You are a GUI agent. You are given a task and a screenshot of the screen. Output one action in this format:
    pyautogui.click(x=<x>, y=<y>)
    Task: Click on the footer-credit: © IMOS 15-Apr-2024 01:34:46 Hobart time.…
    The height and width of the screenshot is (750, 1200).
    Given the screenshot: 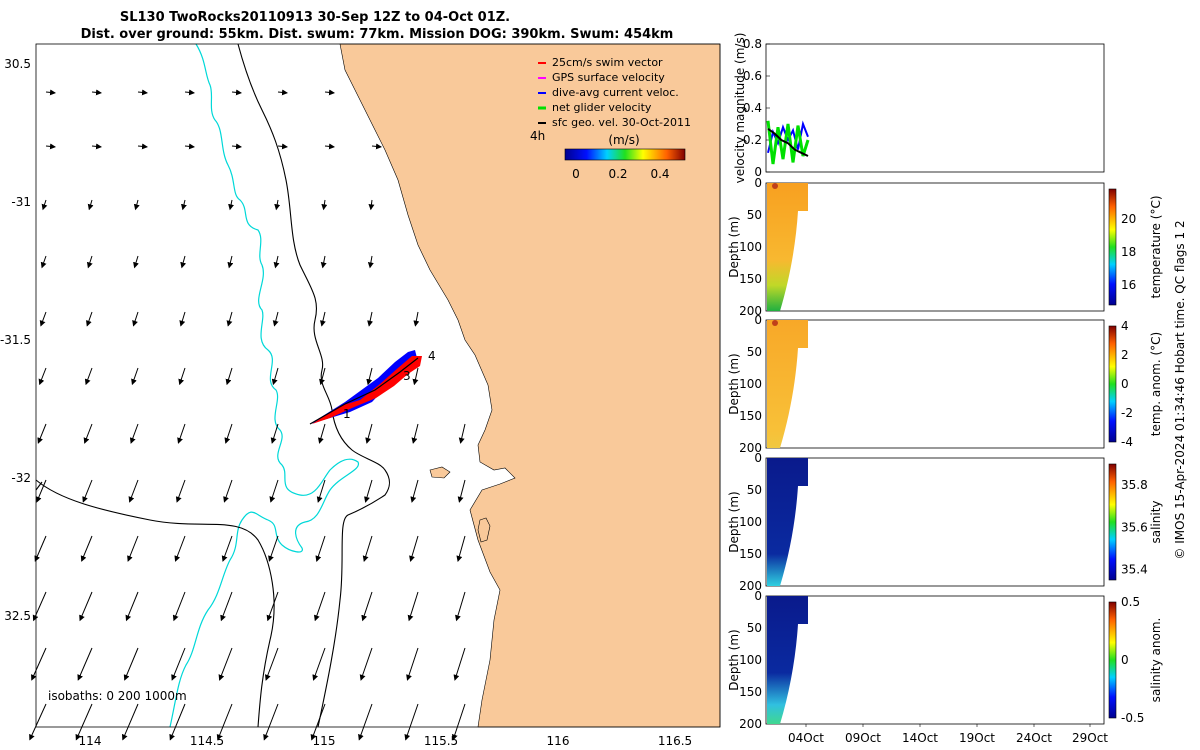 What is the action you would take?
    pyautogui.click(x=1180, y=389)
    